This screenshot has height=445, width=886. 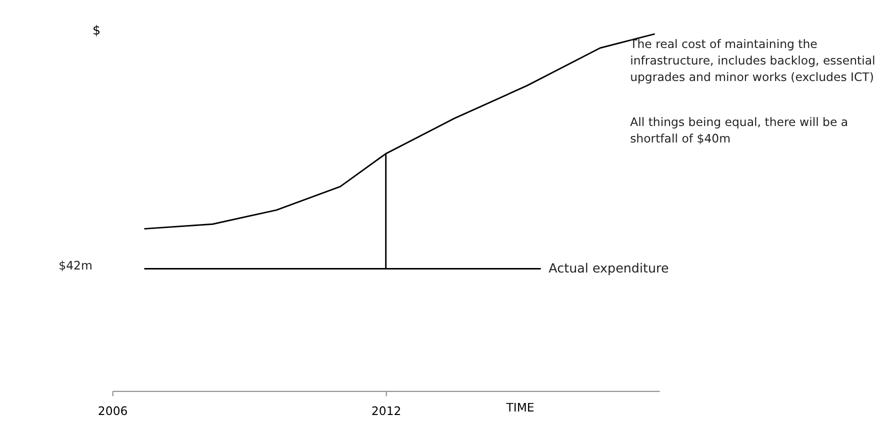 What do you see at coordinates (96, 30) in the screenshot?
I see `y-axis-title: $` at bounding box center [96, 30].